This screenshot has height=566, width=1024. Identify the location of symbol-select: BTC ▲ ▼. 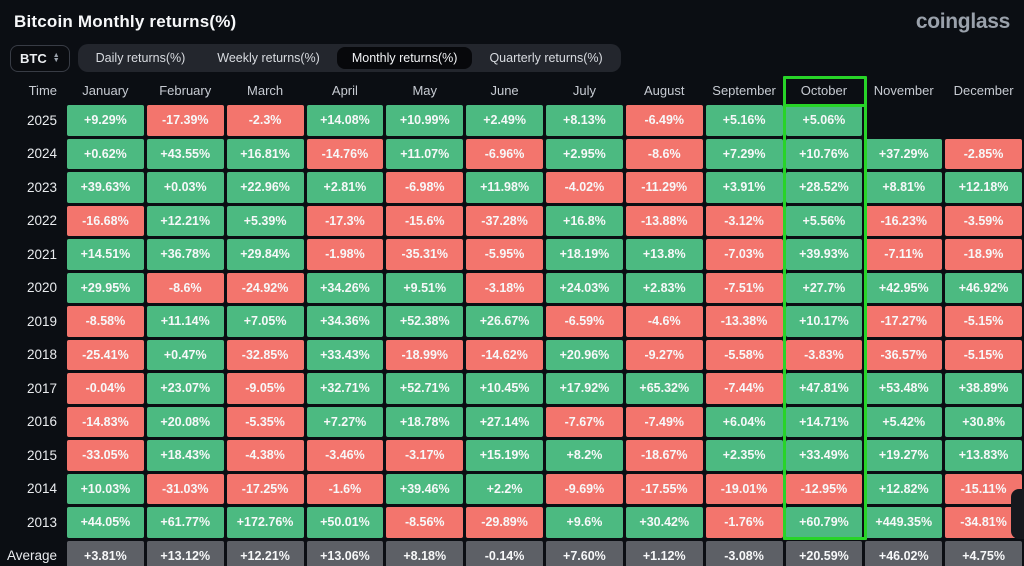
(40, 58).